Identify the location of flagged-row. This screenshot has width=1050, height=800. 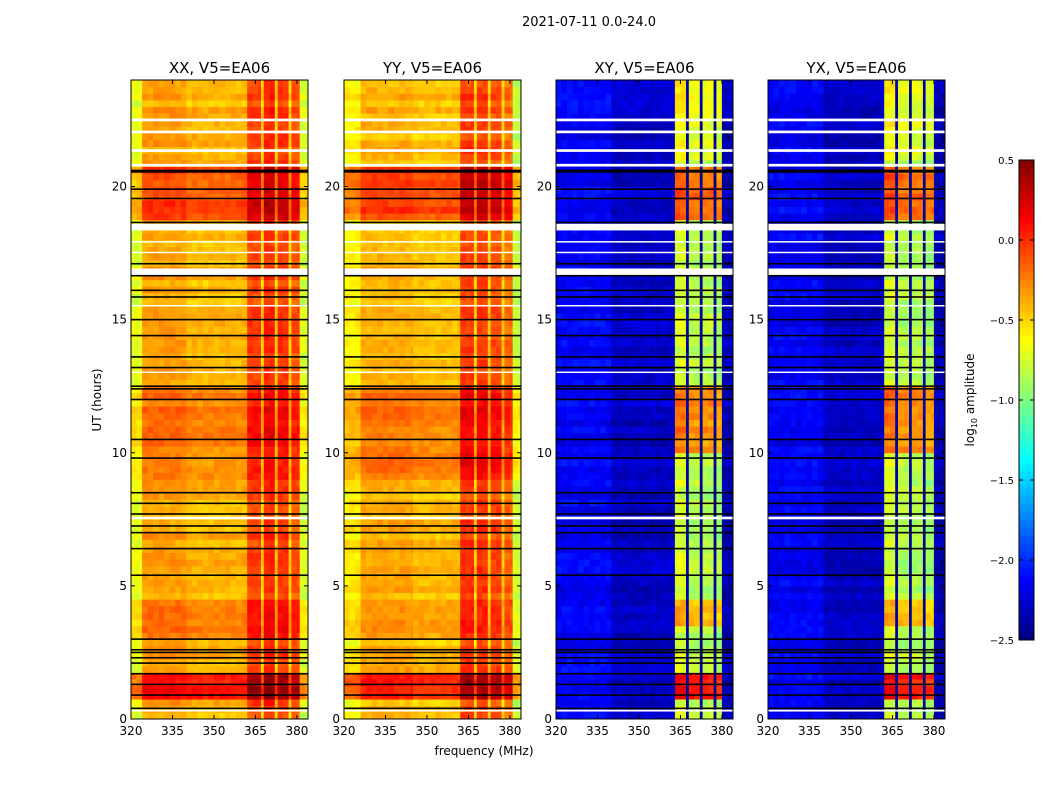
(219, 297).